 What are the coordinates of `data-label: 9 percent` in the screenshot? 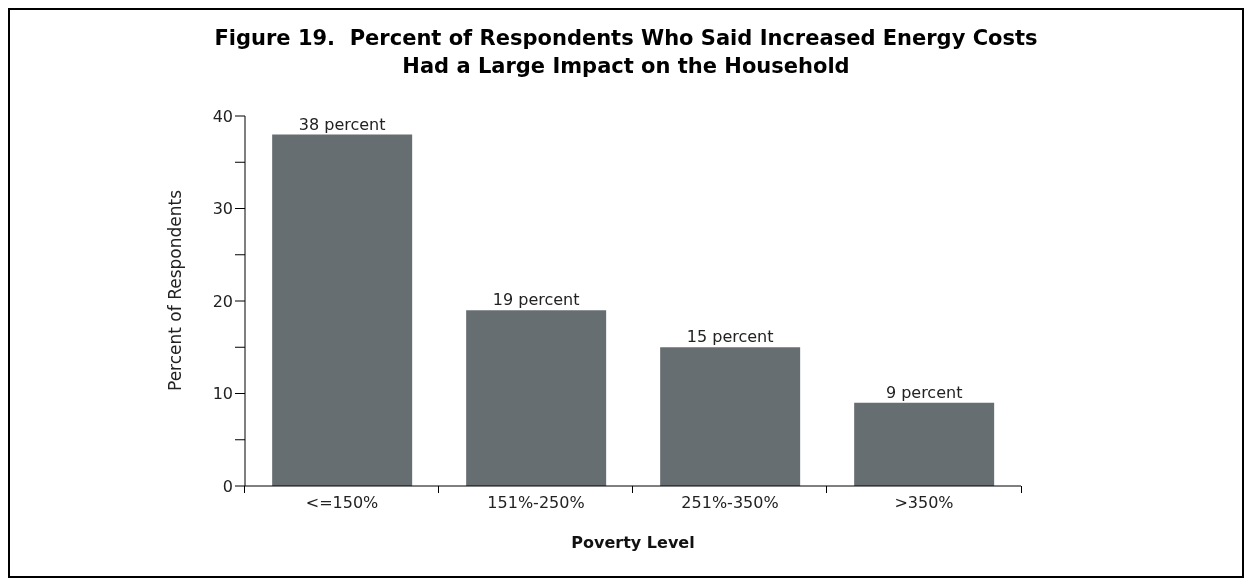 It's located at (924, 392).